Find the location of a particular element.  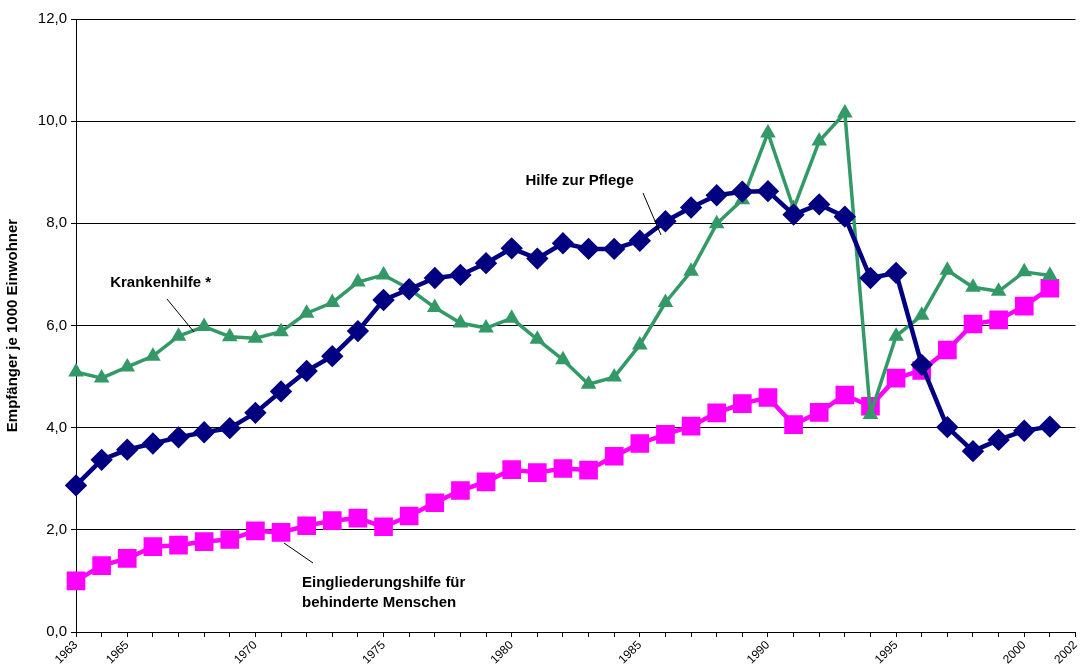

text: Hilfe zur Pflege is located at coordinates (579, 180).